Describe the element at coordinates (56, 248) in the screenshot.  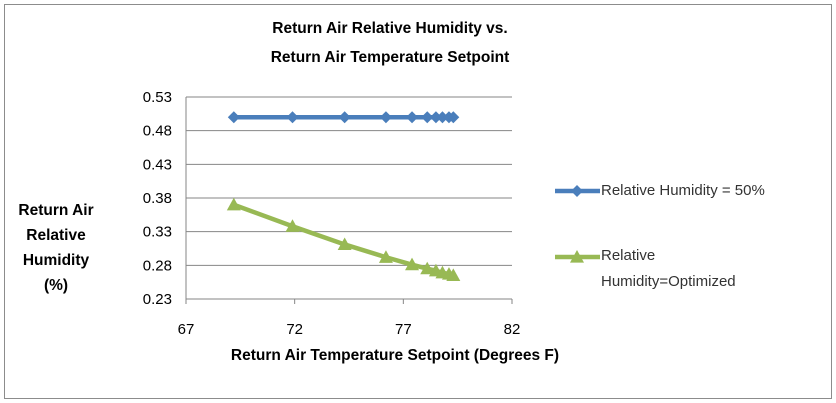
I see `y-axis-label: Return Air Relative Humidity (%)` at that location.